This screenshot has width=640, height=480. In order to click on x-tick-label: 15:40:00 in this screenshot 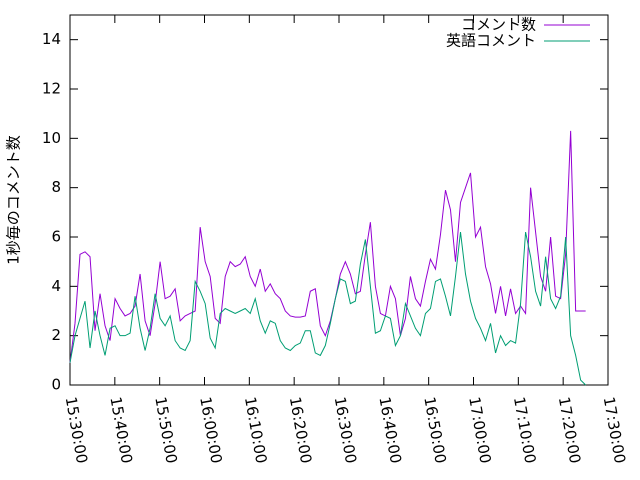, I will do `click(120, 429)`.